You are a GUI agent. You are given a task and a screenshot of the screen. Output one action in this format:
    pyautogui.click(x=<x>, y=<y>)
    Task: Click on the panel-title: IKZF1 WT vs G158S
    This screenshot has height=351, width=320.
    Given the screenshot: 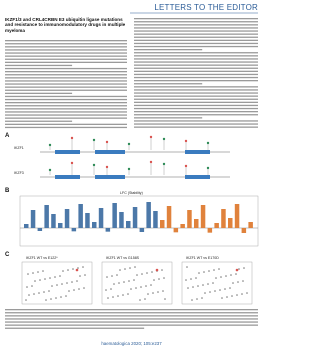 What is the action you would take?
    pyautogui.click(x=123, y=258)
    